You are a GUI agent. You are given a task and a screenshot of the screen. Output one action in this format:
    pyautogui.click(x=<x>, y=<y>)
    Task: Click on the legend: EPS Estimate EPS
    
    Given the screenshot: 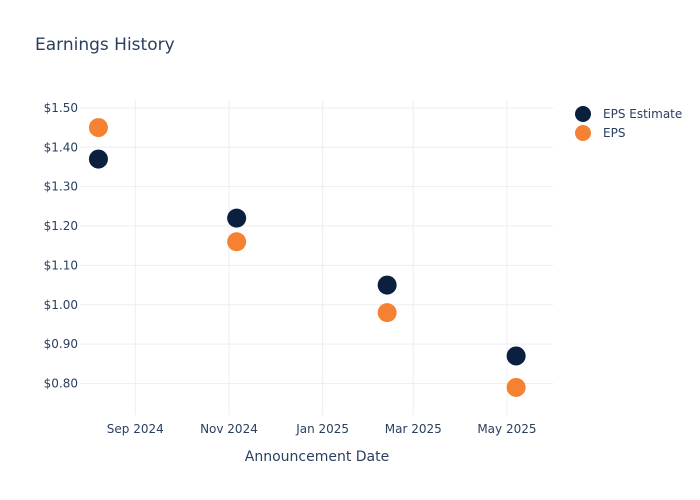 What is the action you would take?
    pyautogui.click(x=628, y=123)
    